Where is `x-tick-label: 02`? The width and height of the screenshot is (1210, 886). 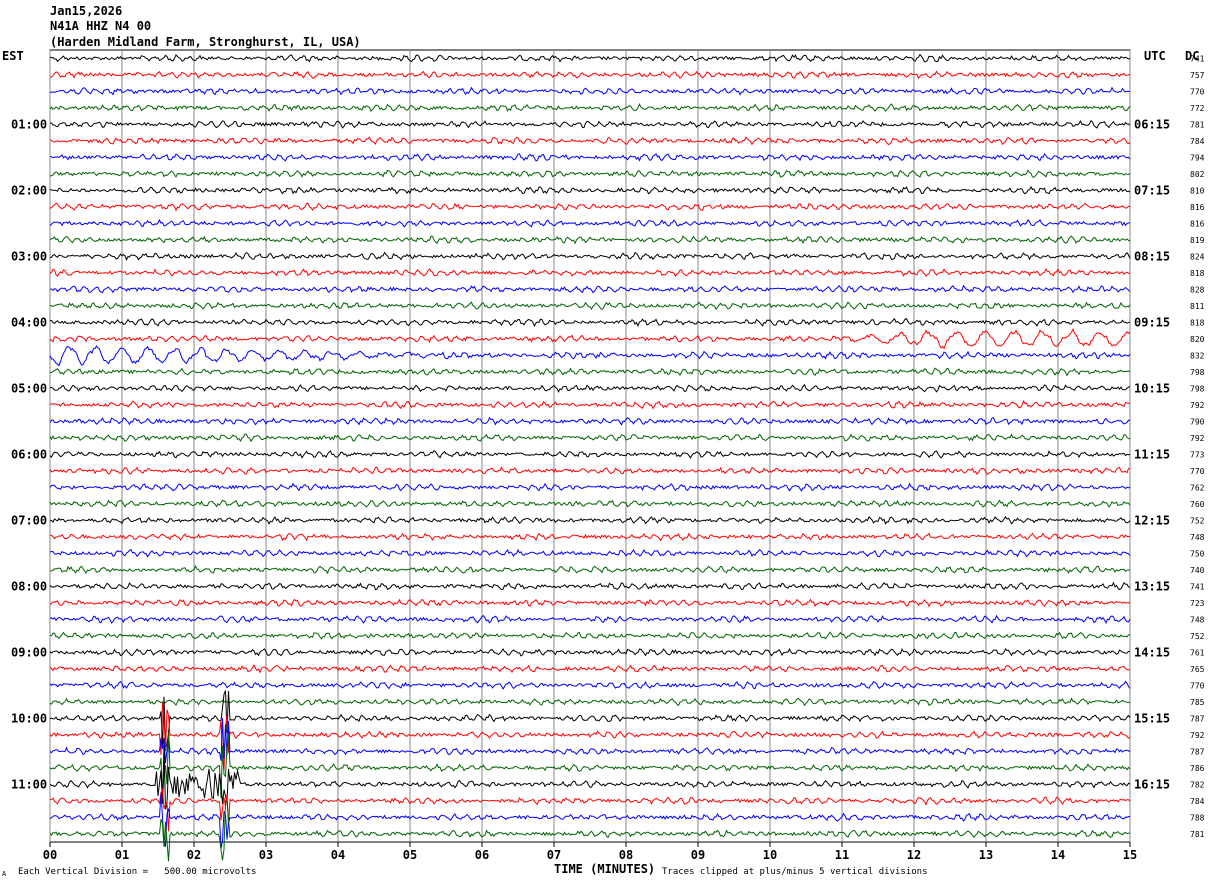
x-tick-label: 02 is located at coordinates (194, 855).